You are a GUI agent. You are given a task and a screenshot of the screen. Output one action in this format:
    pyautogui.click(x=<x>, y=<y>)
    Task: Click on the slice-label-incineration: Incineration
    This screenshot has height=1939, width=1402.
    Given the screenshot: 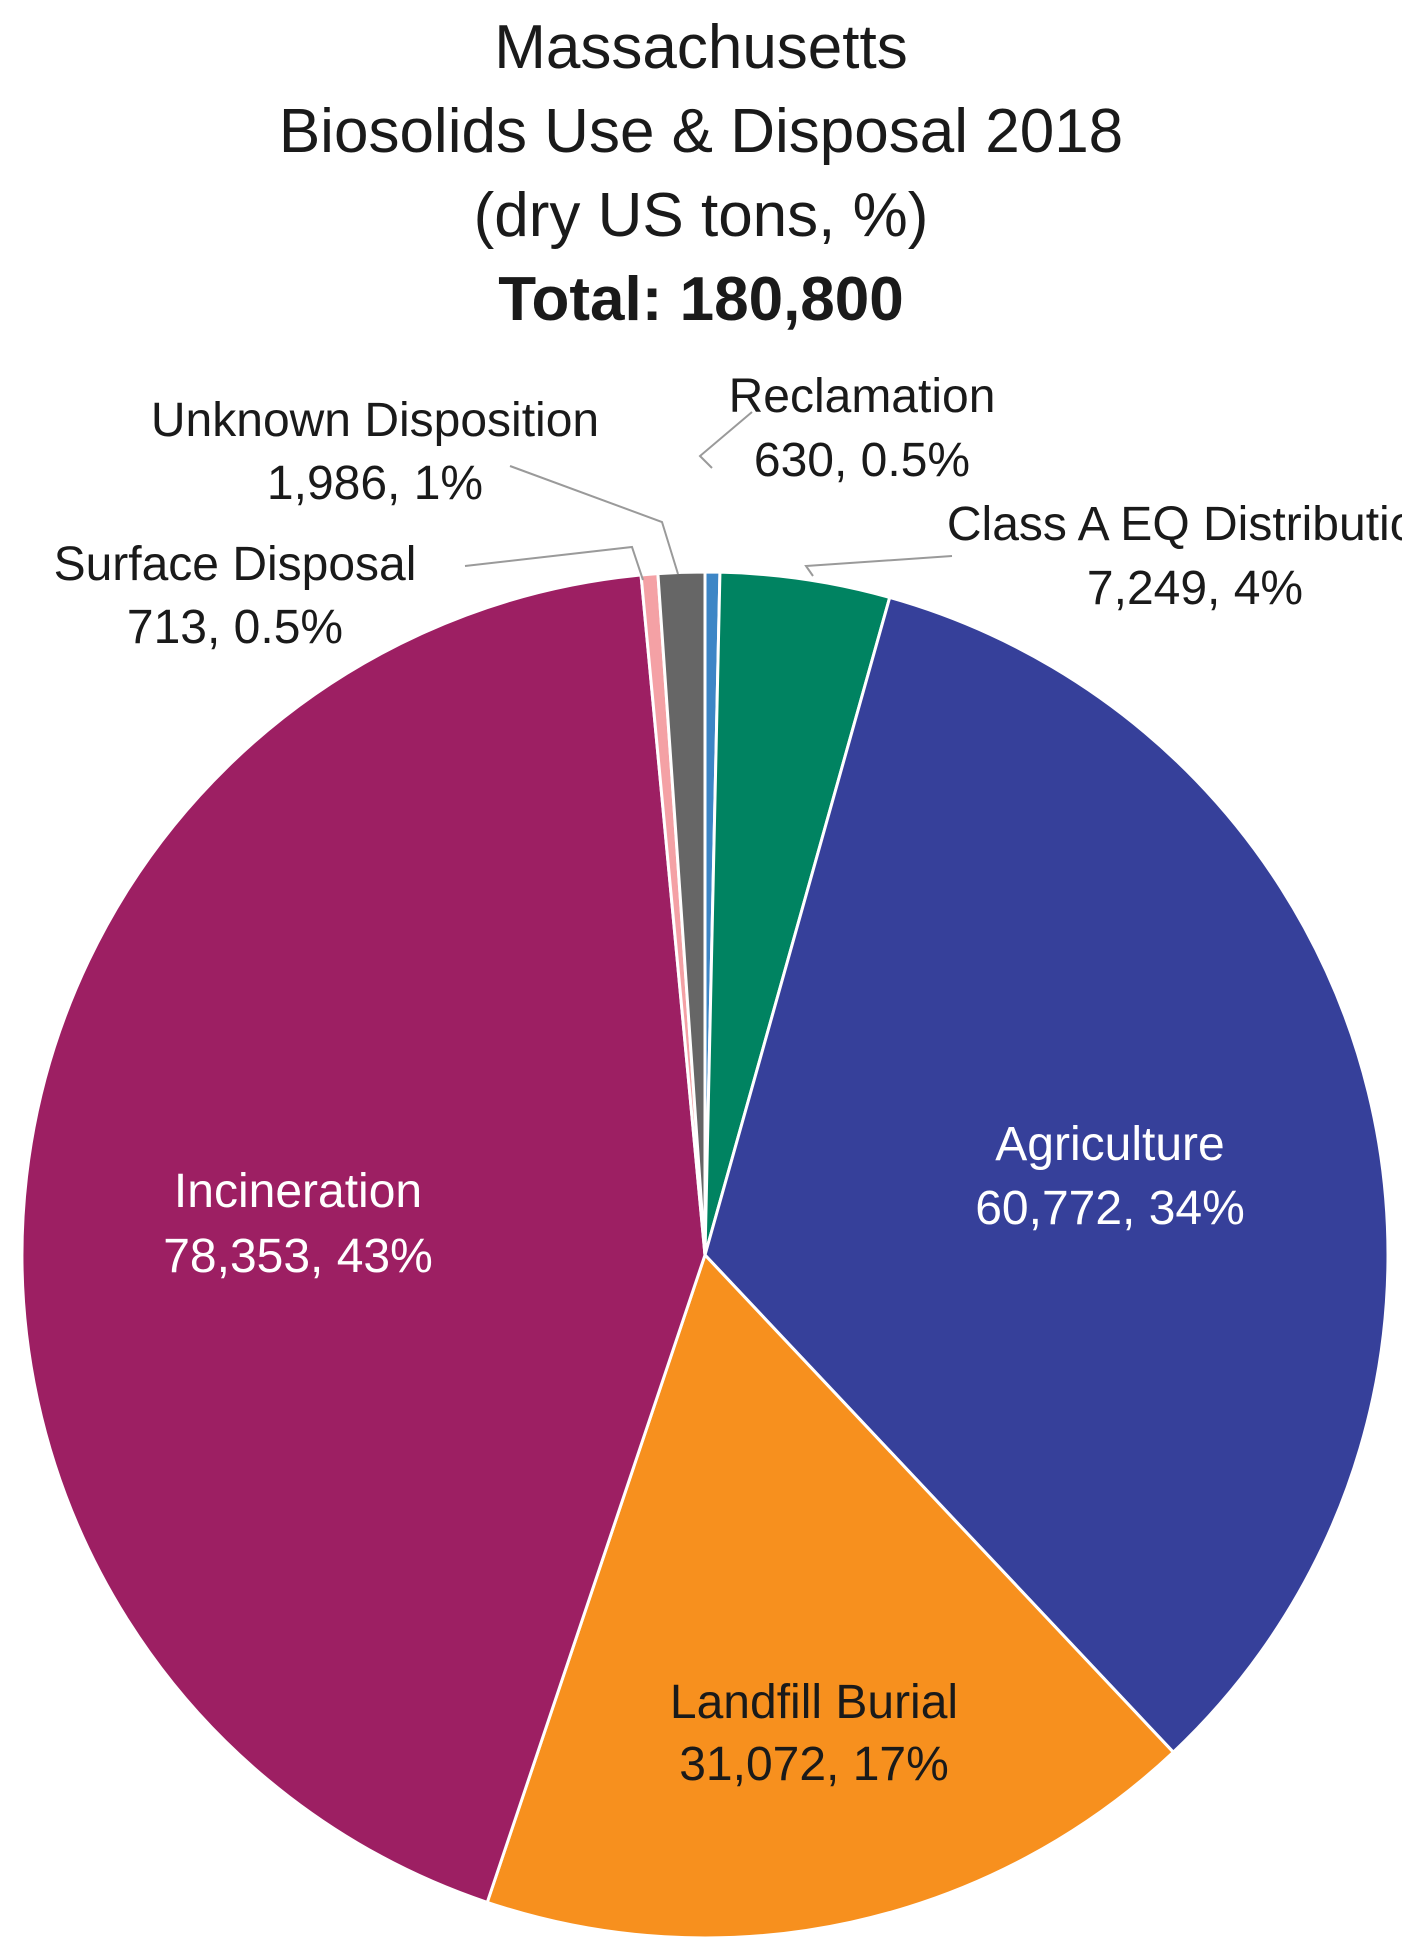 What is the action you would take?
    pyautogui.click(x=298, y=1191)
    